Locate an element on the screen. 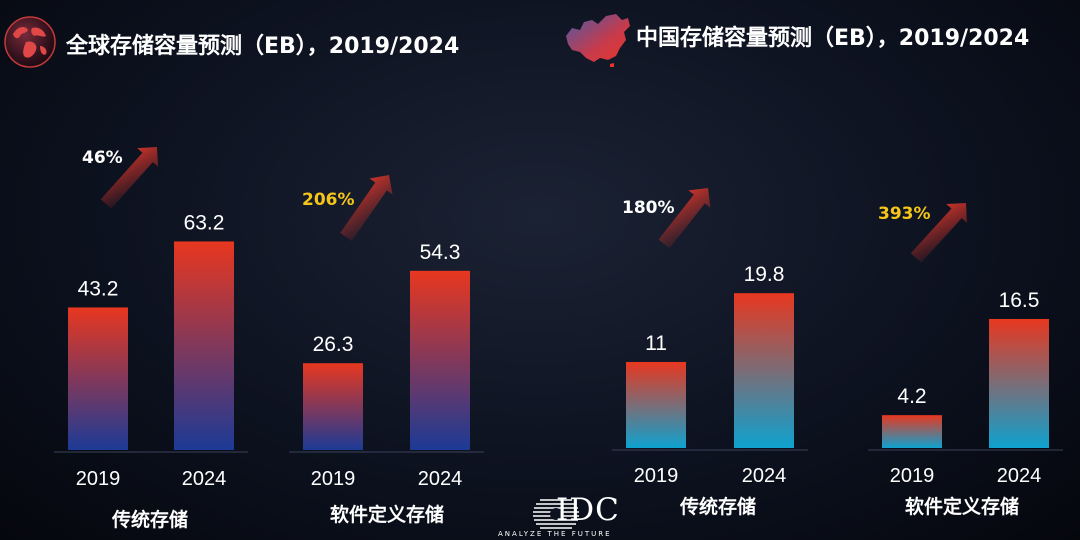  bar-value-label: 54.3 is located at coordinates (440, 252).